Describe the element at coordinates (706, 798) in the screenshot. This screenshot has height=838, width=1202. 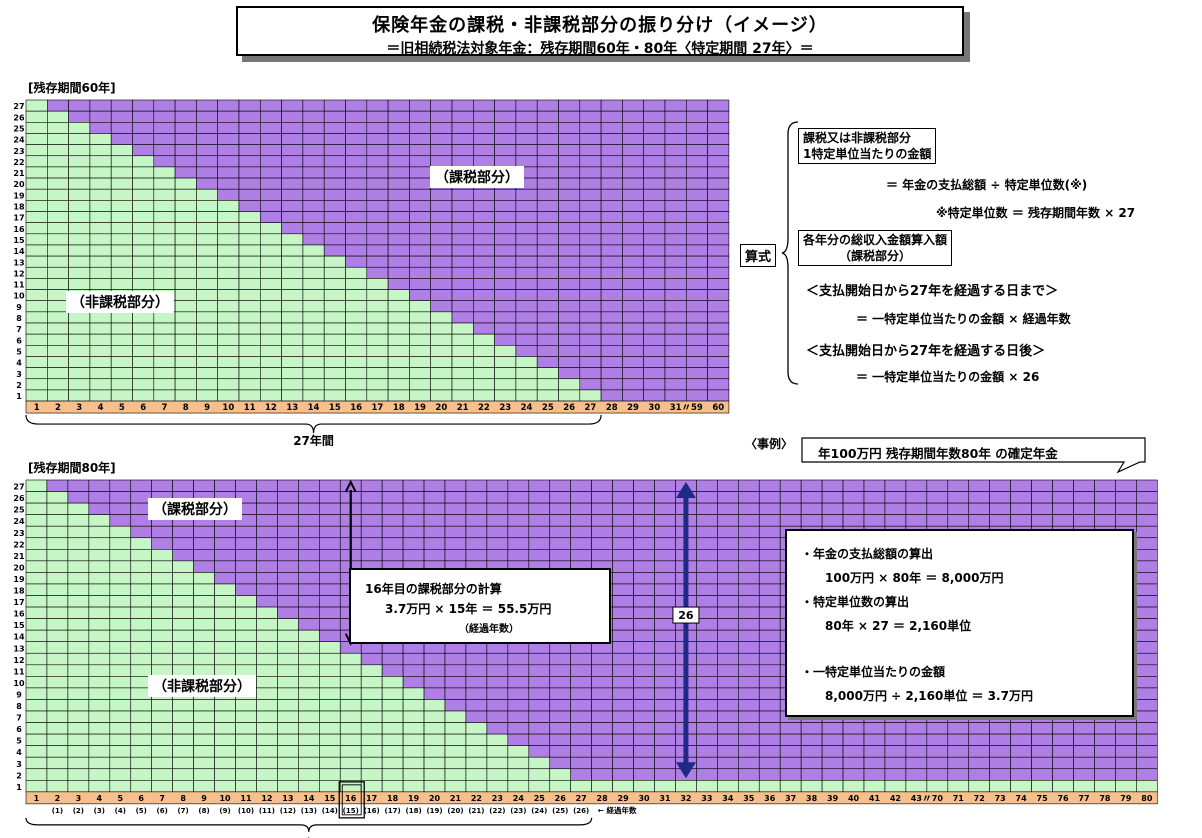
I see `x-tick-label: 33` at that location.